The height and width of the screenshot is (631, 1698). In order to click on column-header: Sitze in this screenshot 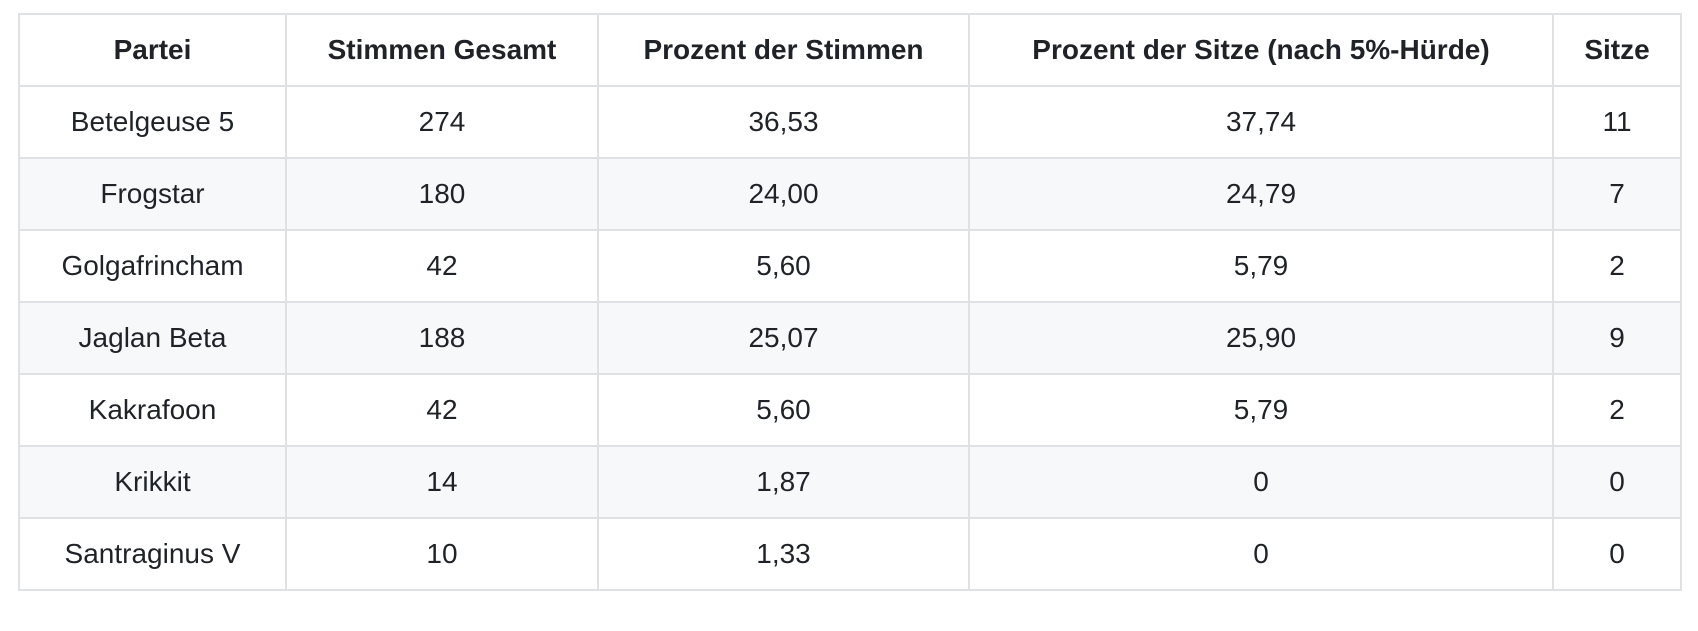, I will do `click(1617, 50)`.